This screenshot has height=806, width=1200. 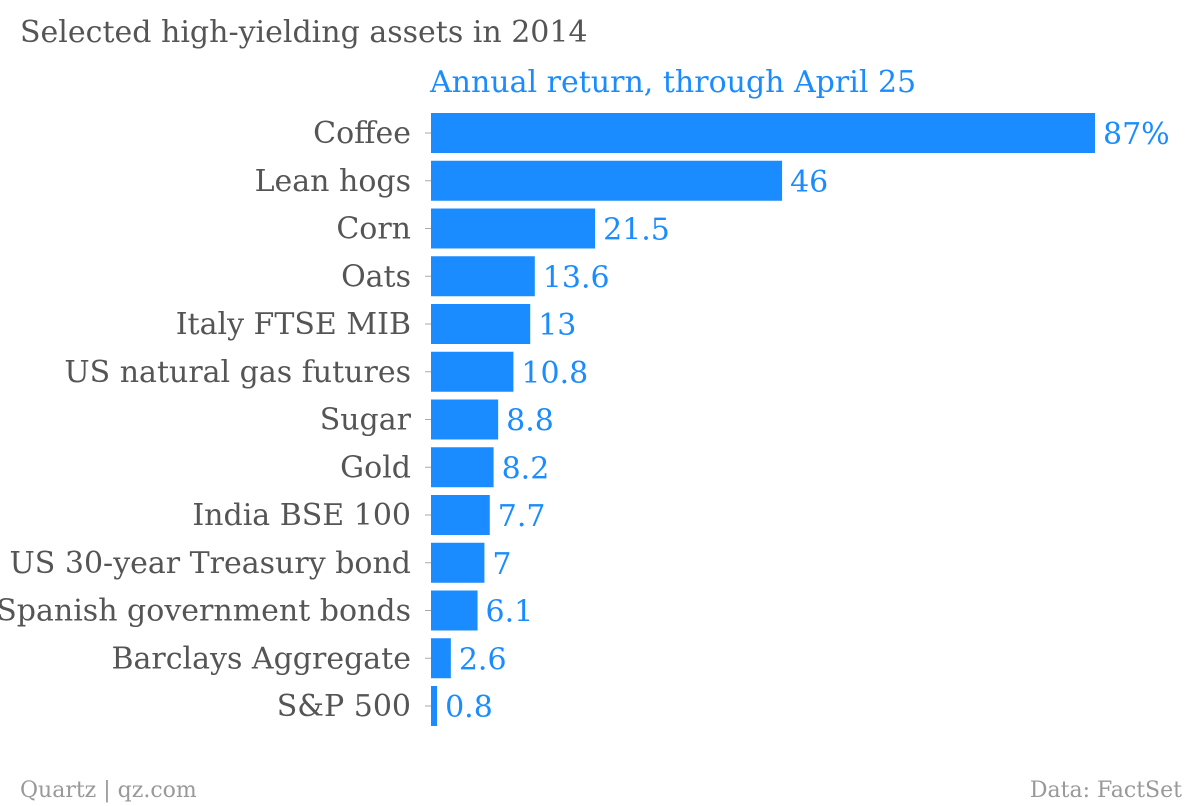 What do you see at coordinates (557, 325) in the screenshot?
I see `value-label: 13` at bounding box center [557, 325].